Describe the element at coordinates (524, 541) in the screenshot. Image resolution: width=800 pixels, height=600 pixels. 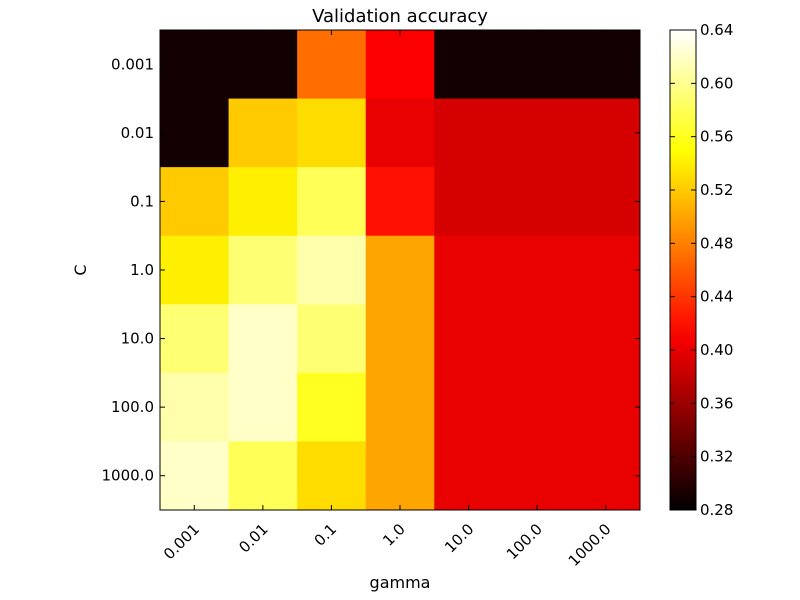
I see `x-tick-label: 100.0` at that location.